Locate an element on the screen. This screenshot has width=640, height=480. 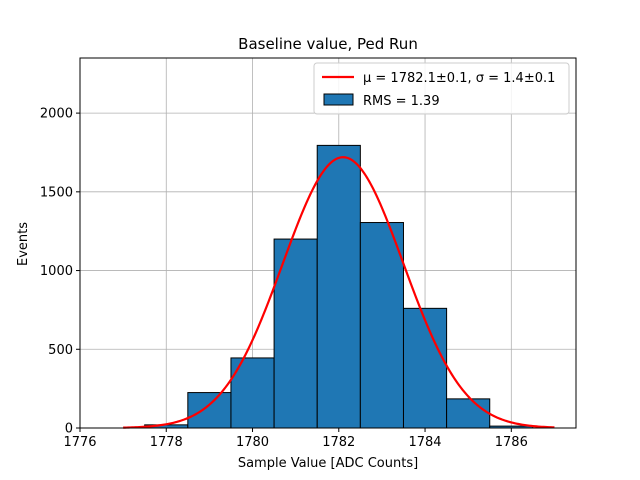
chart-title: Baseline value, Ped Run is located at coordinates (328, 44).